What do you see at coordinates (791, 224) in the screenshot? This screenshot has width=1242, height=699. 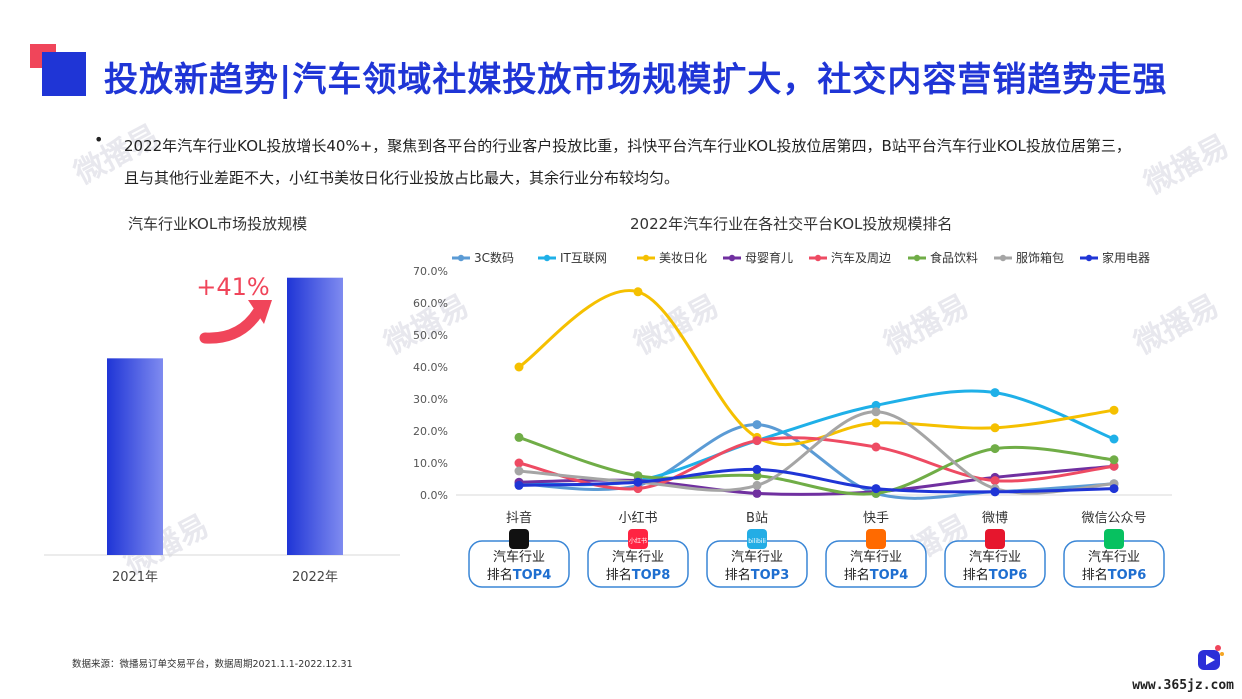 I see `line-chart-title: 2022年汽车行业在各社交平台KOL投放规模排名` at bounding box center [791, 224].